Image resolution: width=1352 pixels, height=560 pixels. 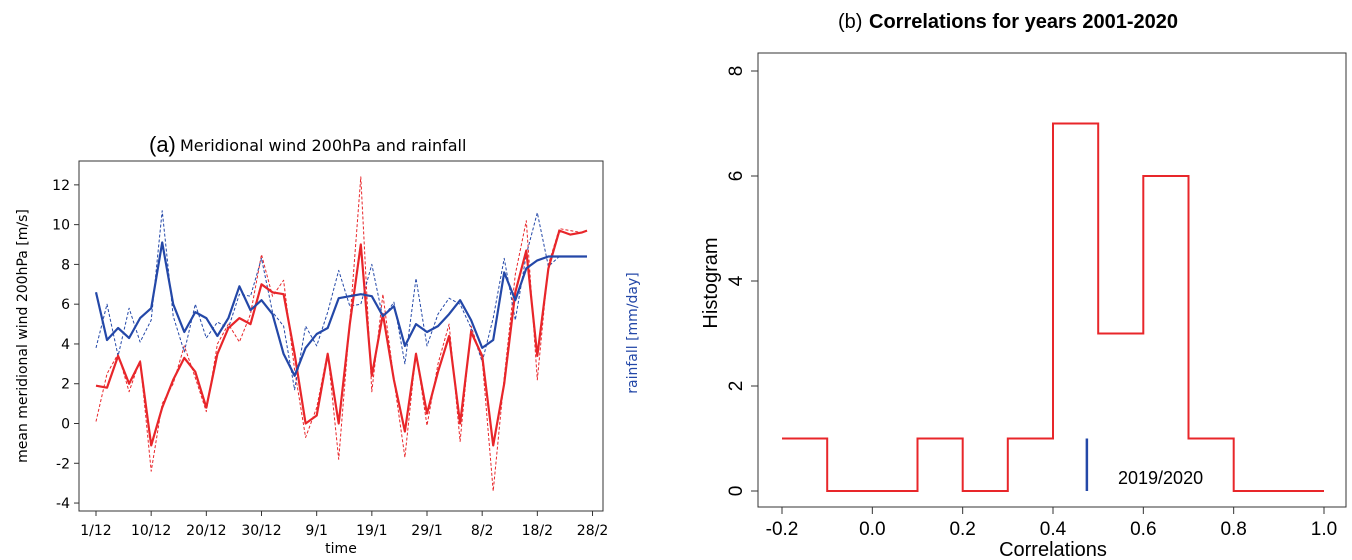 I want to click on x-tick-label: 10/12, so click(x=151, y=531).